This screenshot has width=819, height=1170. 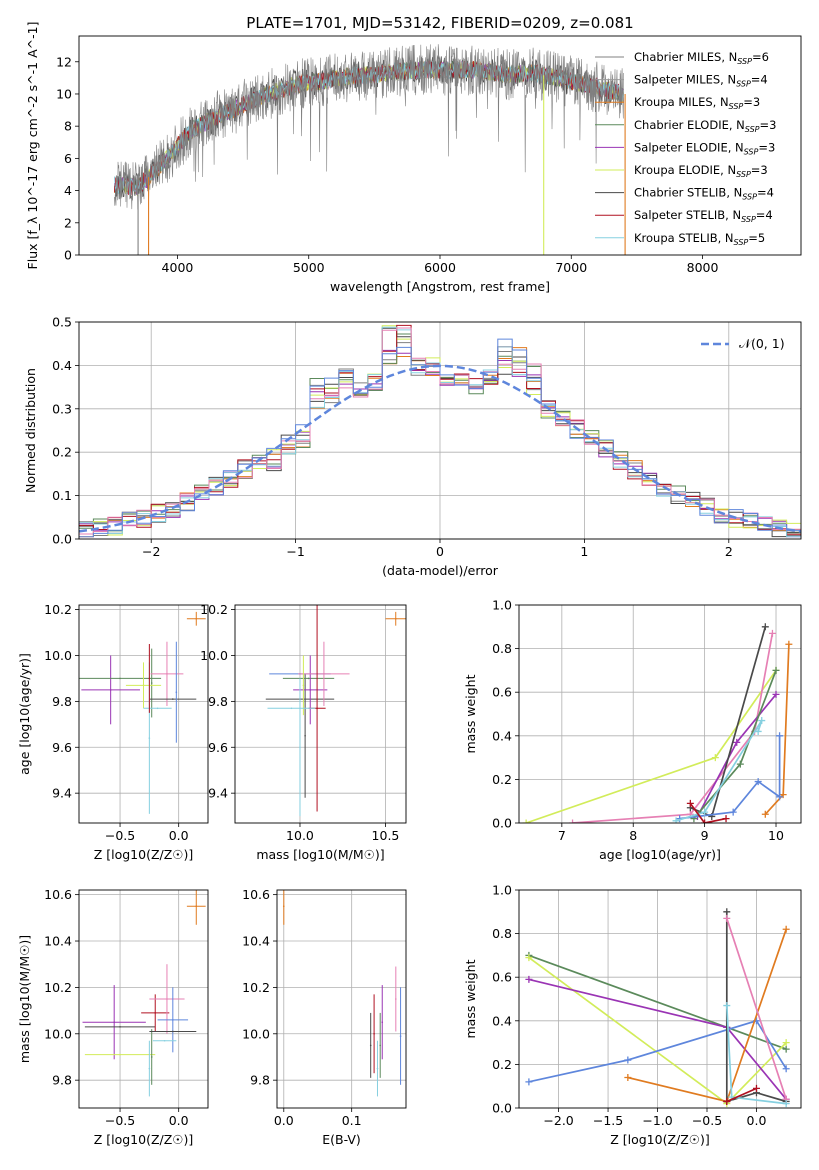 I want to click on legend-entry-label: Kroupa ELODIE, NSSP=3, so click(x=701, y=171).